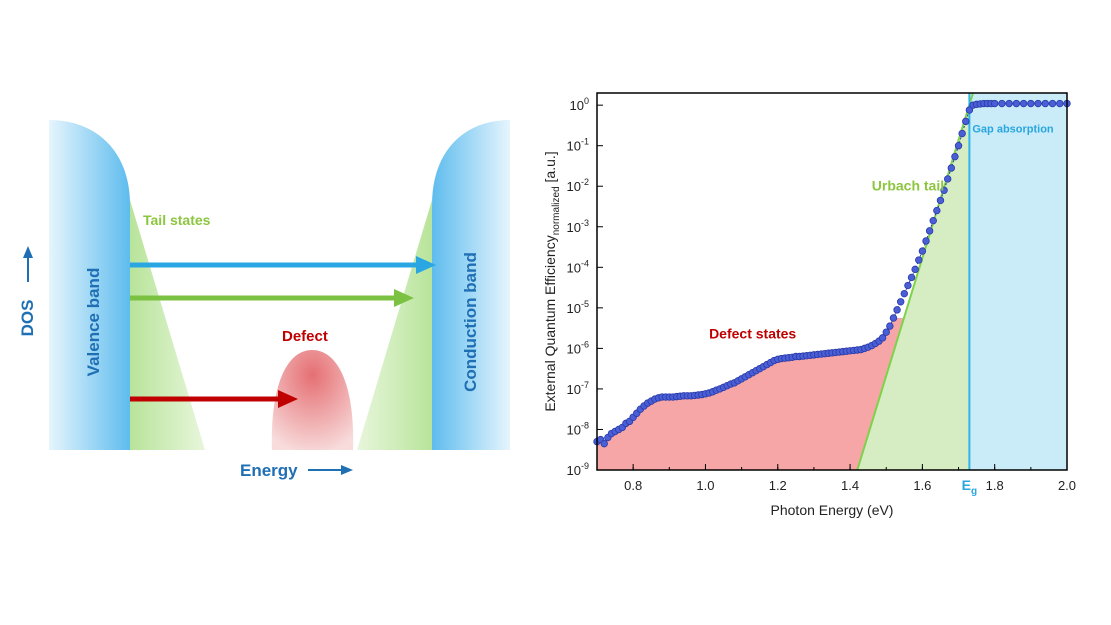 This screenshot has height=625, width=1111. I want to click on y-tick-exponent: -7, so click(585, 385).